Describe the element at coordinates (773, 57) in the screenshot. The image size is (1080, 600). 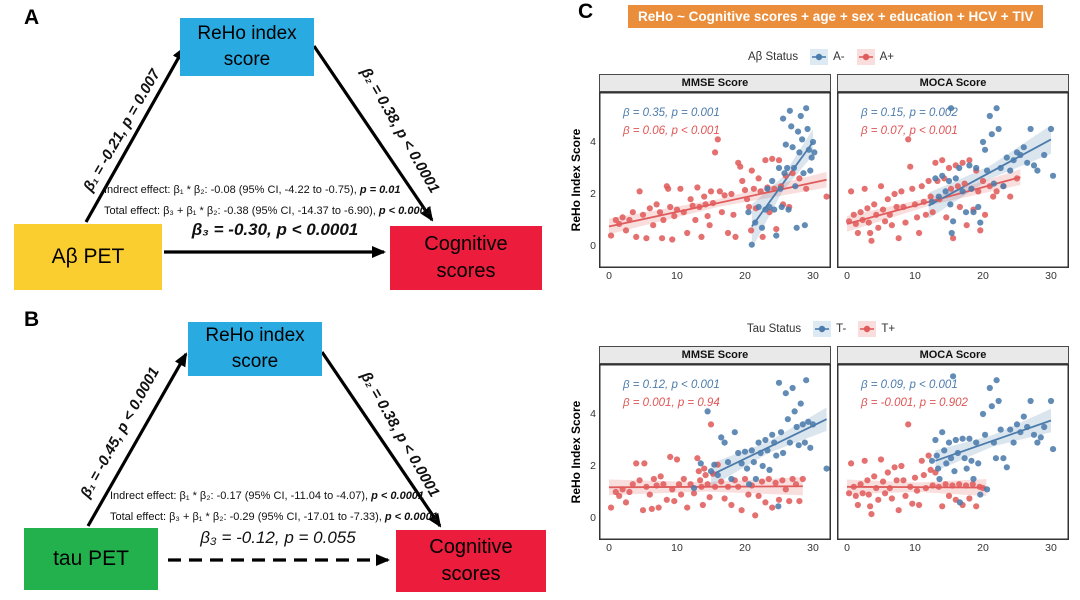
I see `legend-title: Aβ Status` at that location.